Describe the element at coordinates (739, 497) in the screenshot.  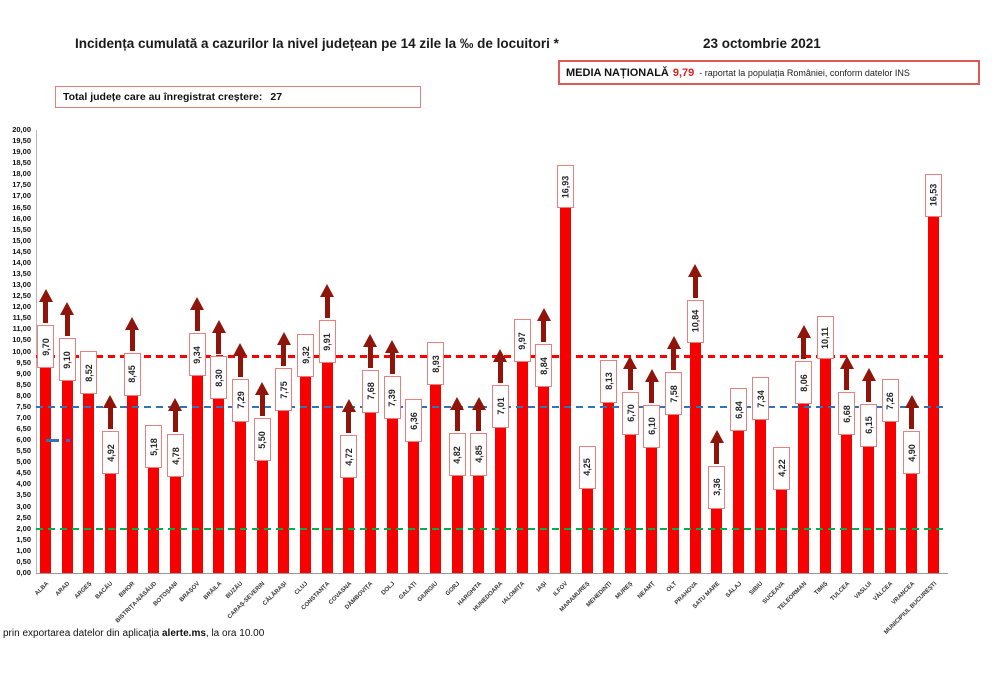
I see `bar-sălaj` at that location.